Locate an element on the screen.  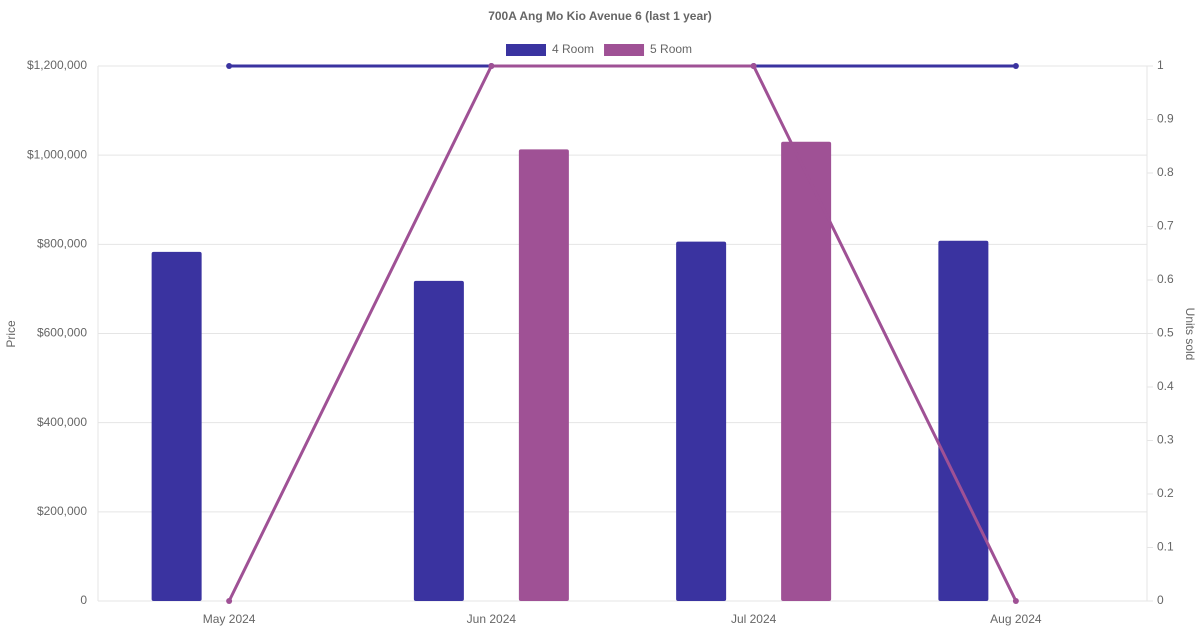
y2-tick-label: 0.2 is located at coordinates (1165, 493).